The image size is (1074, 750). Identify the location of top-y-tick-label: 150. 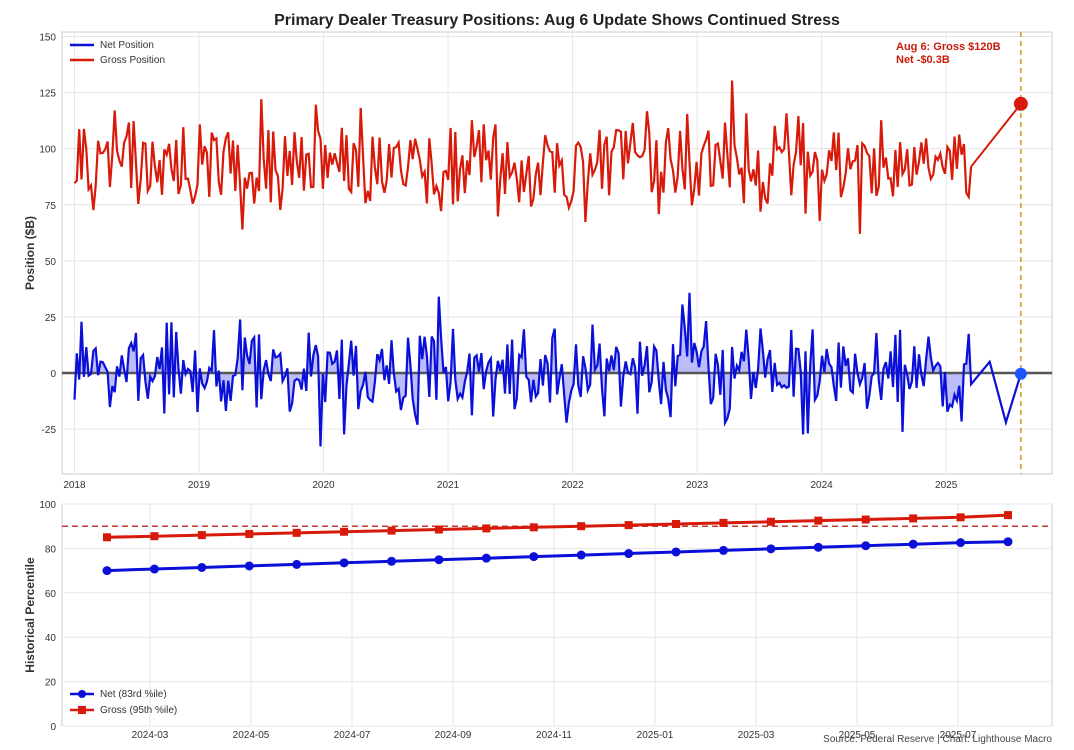
(47, 37).